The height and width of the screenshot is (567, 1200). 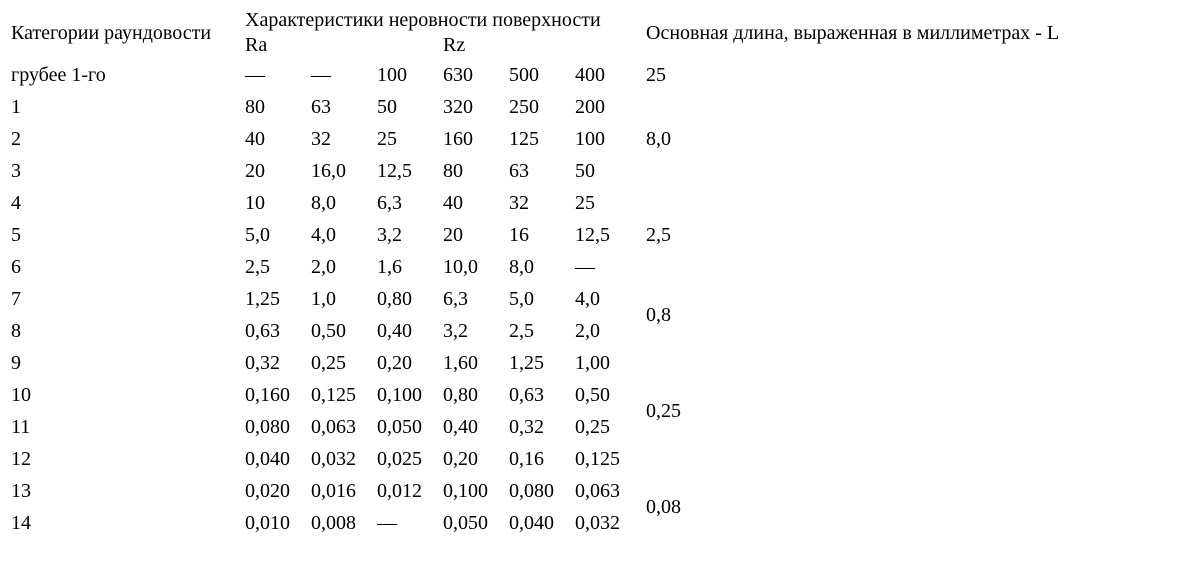 What do you see at coordinates (394, 171) in the screenshot?
I see `ra-value-cell: 12,5` at bounding box center [394, 171].